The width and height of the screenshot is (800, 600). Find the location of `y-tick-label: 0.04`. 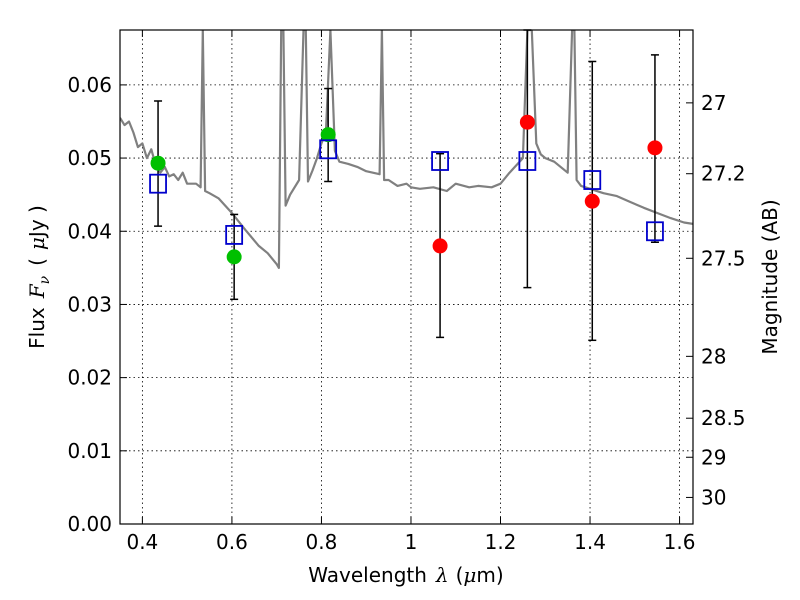

y-tick-label: 0.04 is located at coordinates (89, 231).